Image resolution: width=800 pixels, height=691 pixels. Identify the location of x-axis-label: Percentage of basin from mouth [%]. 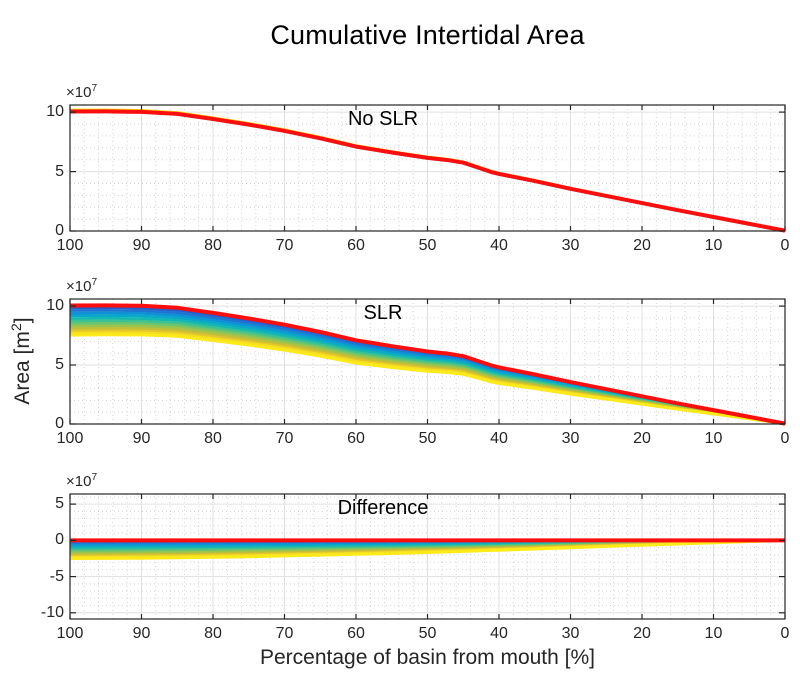
(427, 657).